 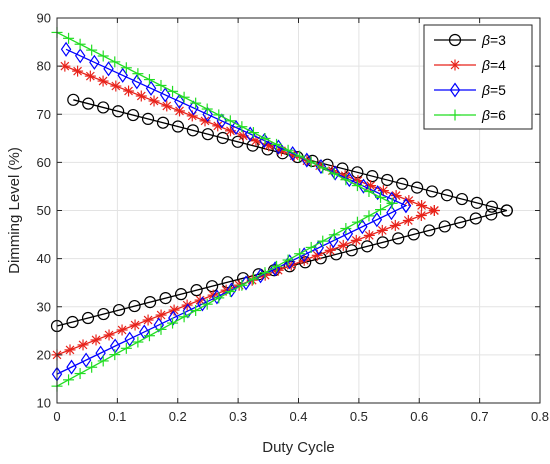 I want to click on y-axis-label: Dimming Level (%), so click(x=14, y=210).